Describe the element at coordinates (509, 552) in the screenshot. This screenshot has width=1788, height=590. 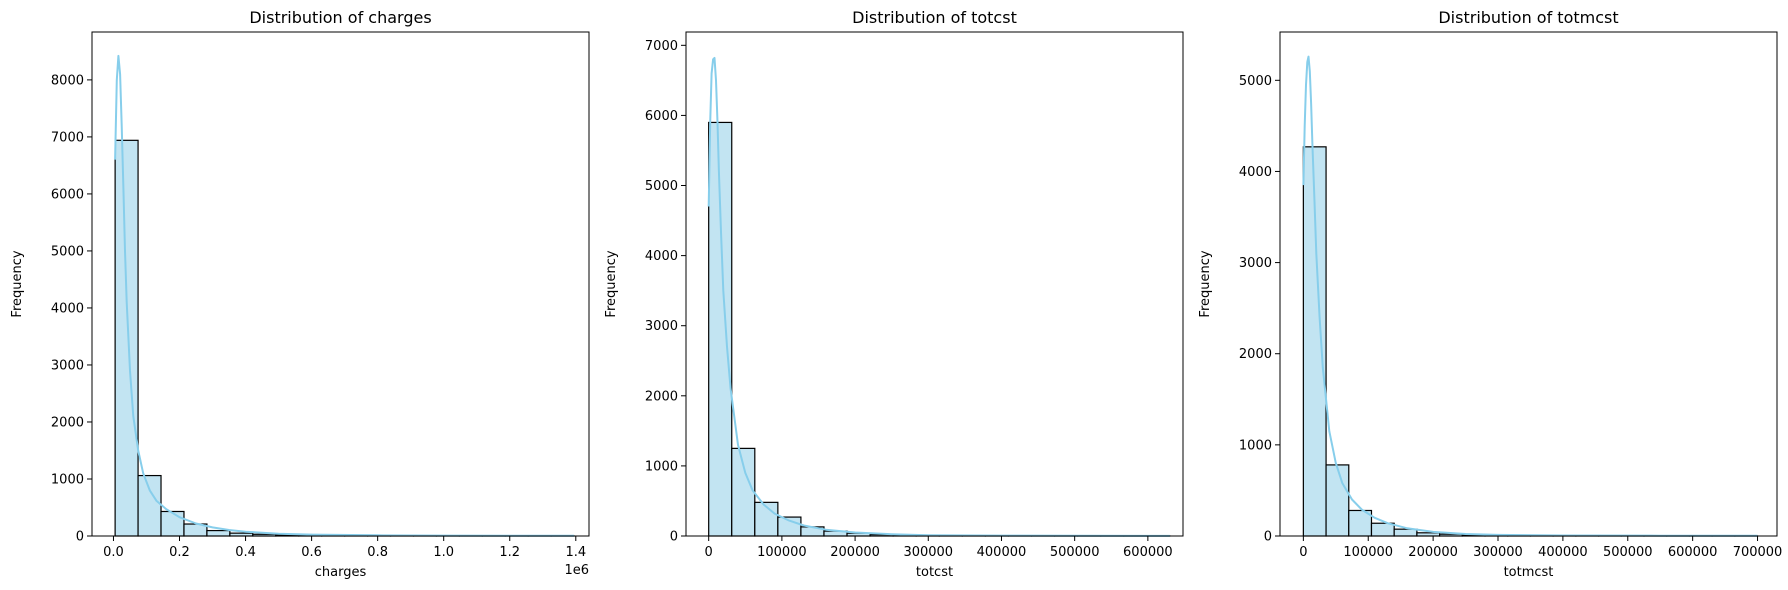
I see `x-tick-label: 1.2` at that location.